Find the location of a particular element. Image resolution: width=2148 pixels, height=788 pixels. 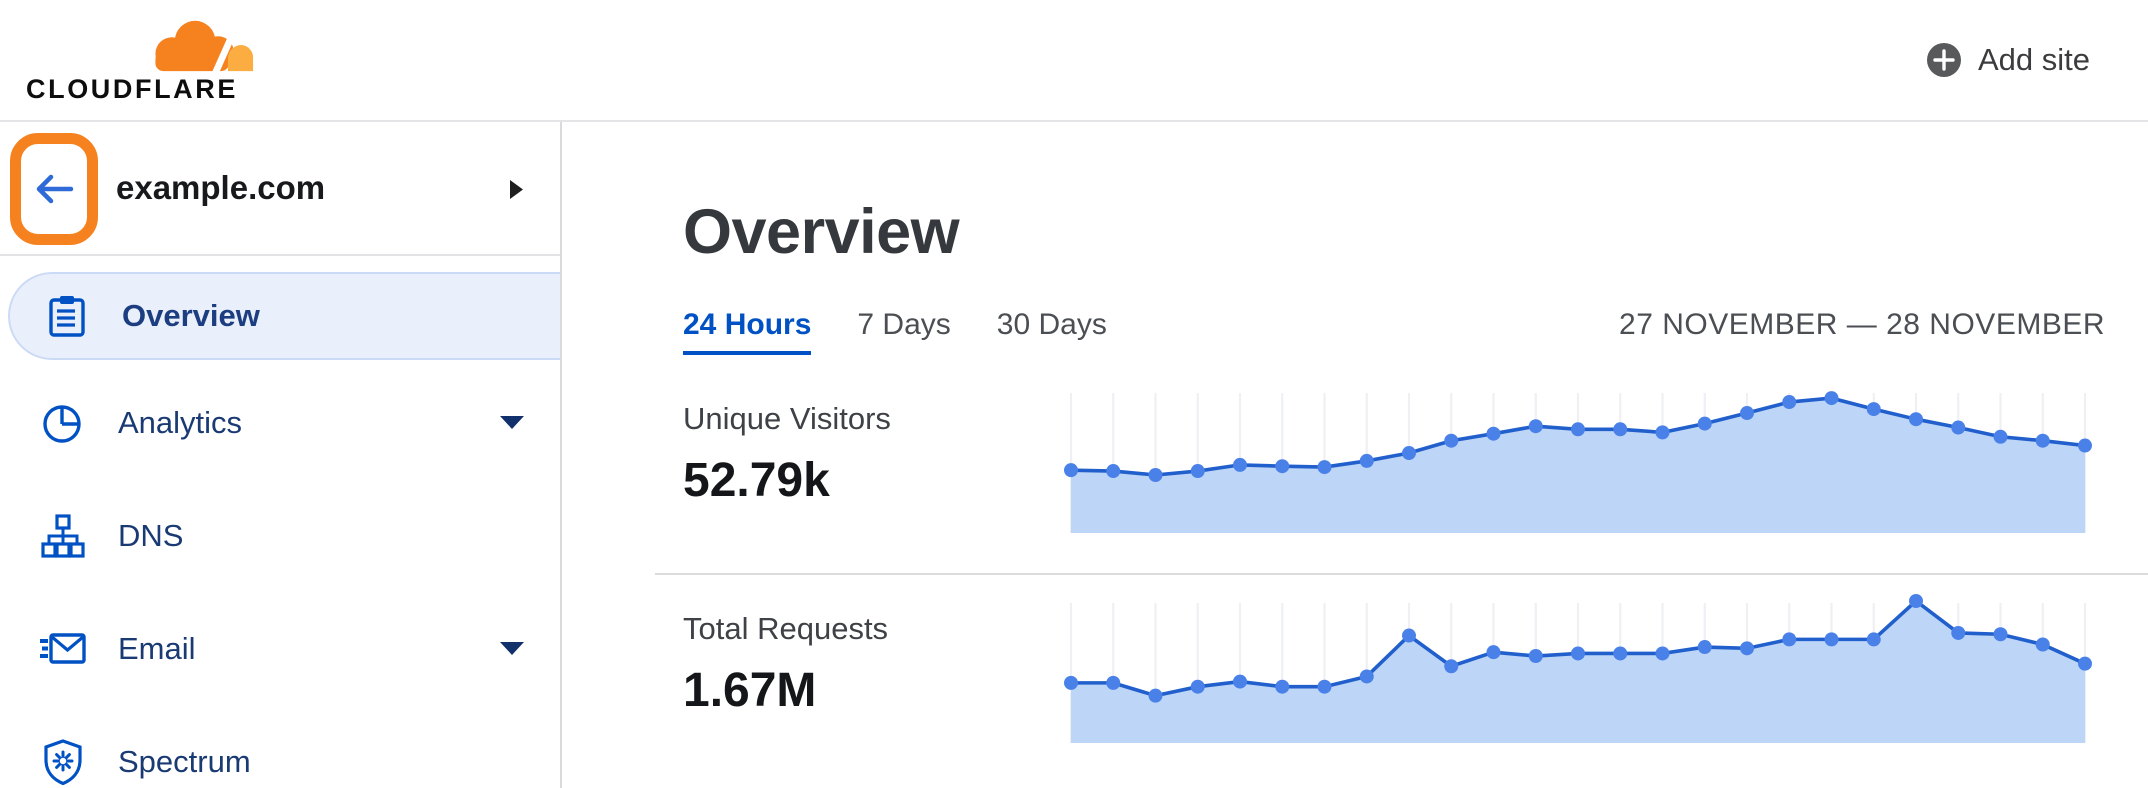

sidebar-item-spectrum: Spectrum is located at coordinates (280, 749).